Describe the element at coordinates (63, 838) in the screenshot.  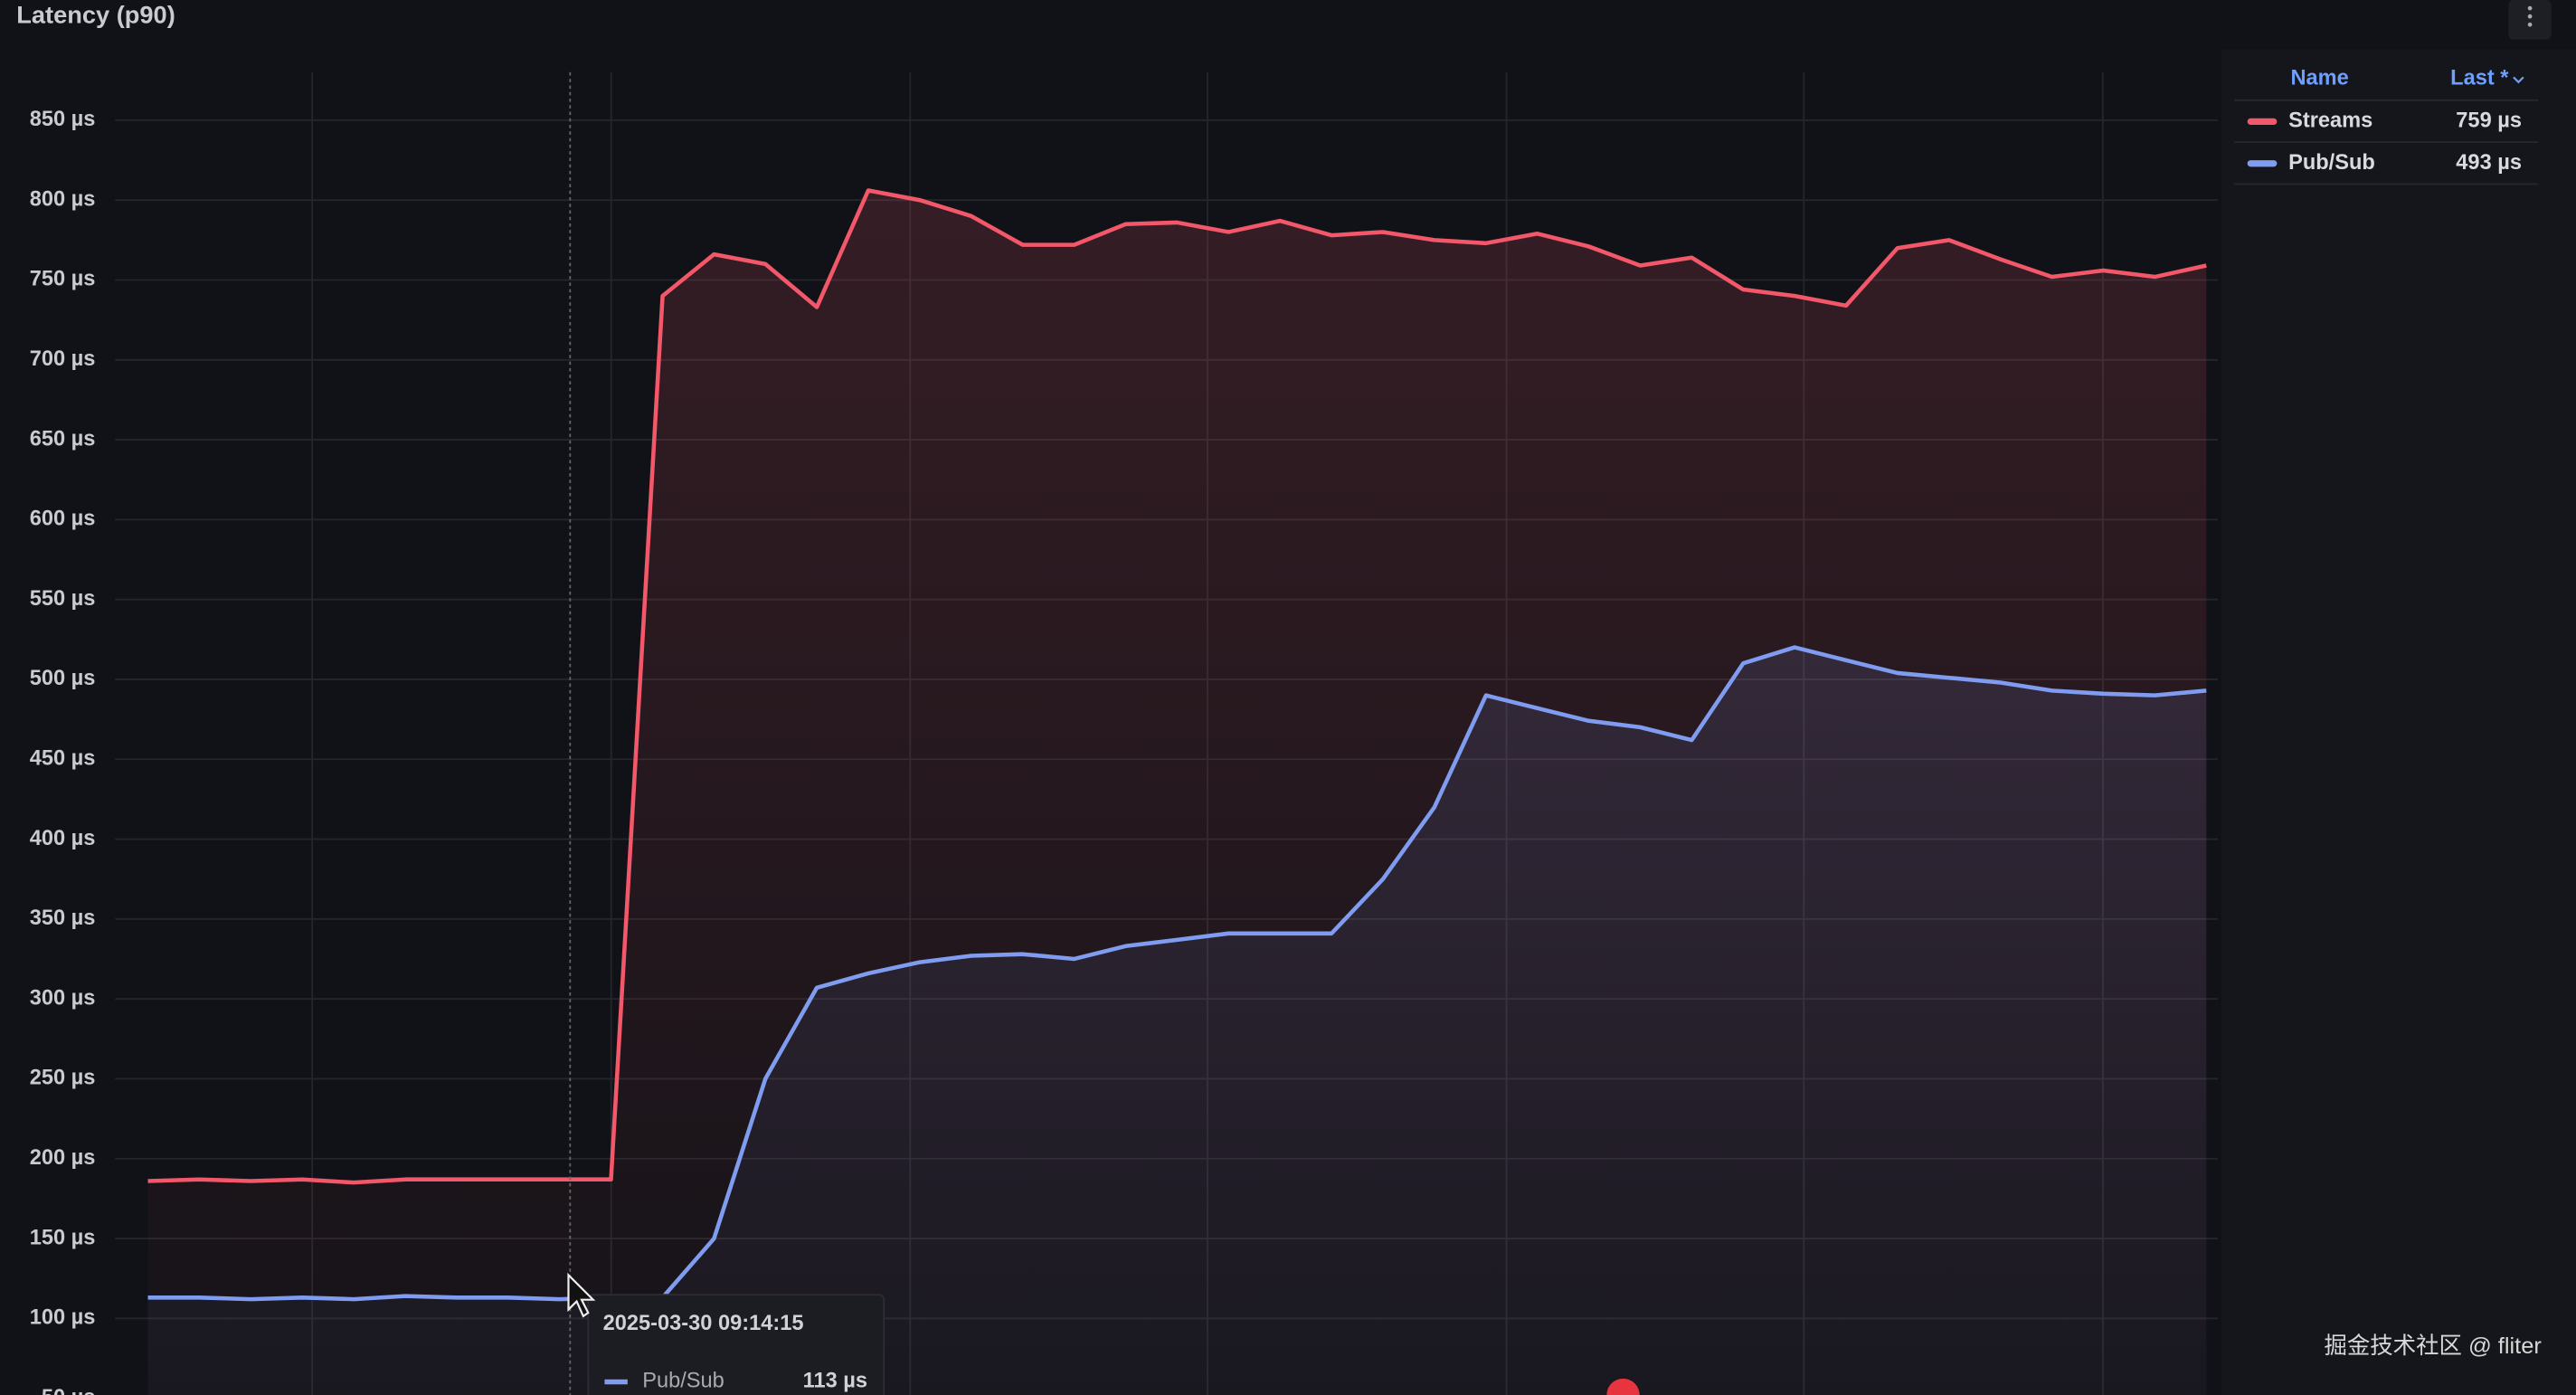
I see `y-tick-label: 400 µs` at that location.